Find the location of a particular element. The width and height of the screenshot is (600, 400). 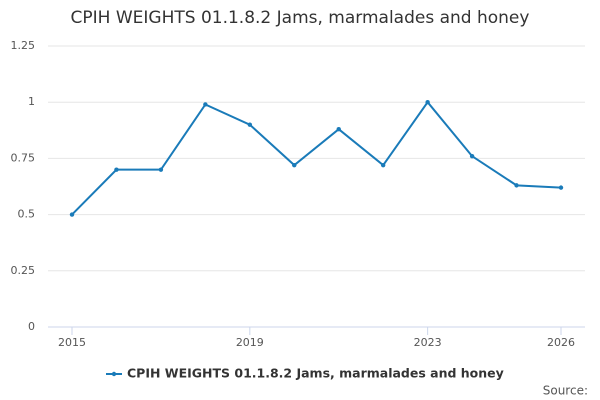

y-tick-label: 0.5 is located at coordinates (27, 214).